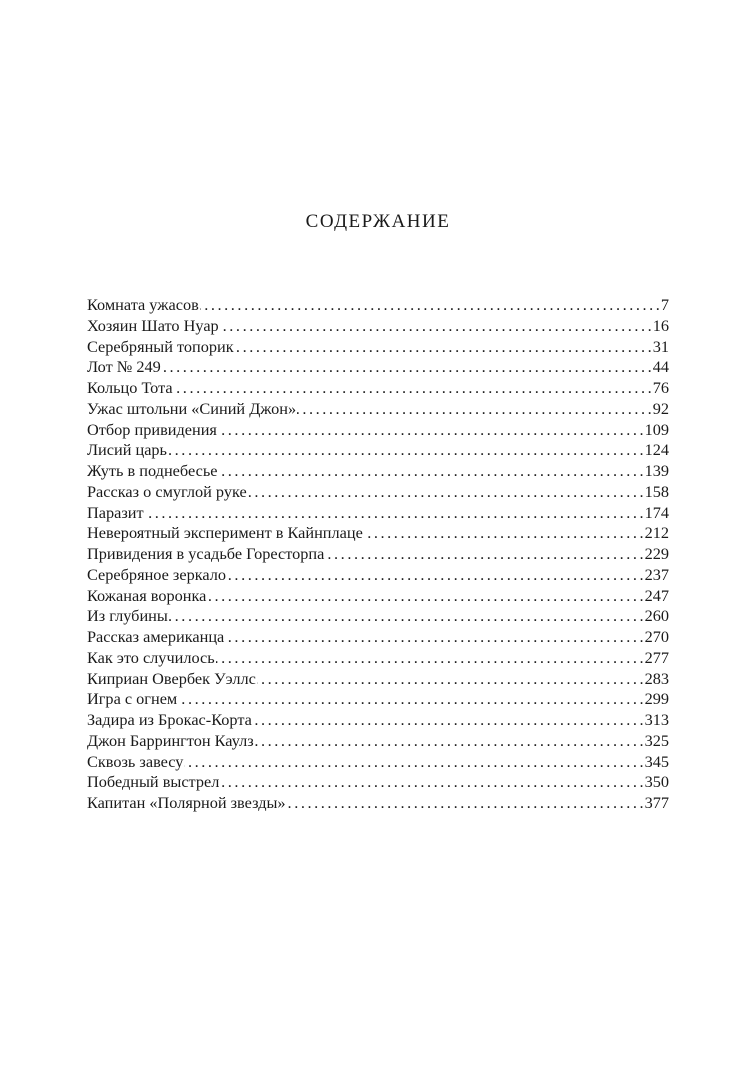 This screenshot has height=1069, width=756. Describe the element at coordinates (153, 325) in the screenshot. I see `toc-entry-title: Хозяин Шато Нуар` at that location.